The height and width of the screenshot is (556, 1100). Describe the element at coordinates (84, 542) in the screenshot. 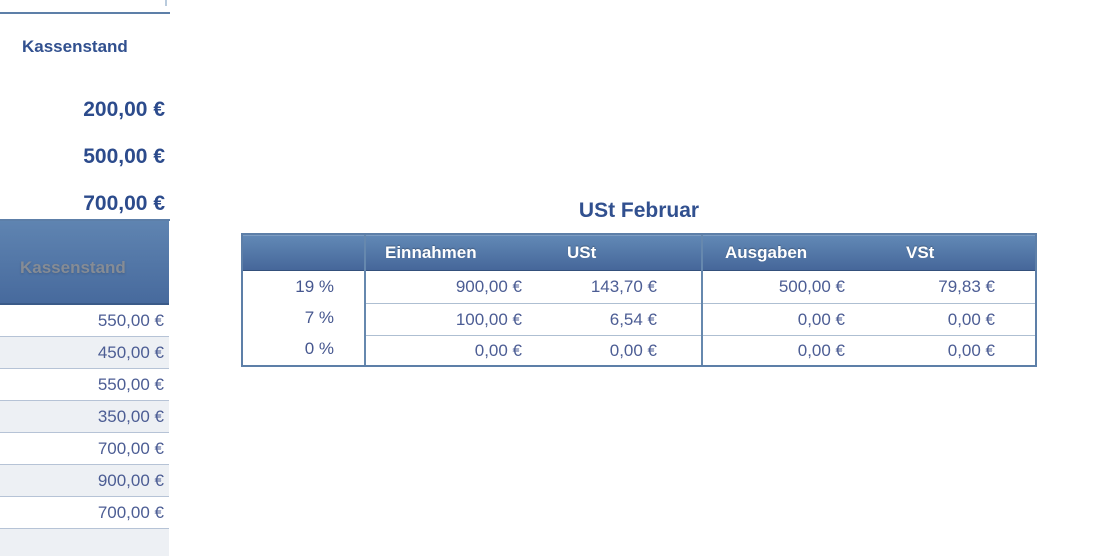

I see `table-row-empty` at that location.